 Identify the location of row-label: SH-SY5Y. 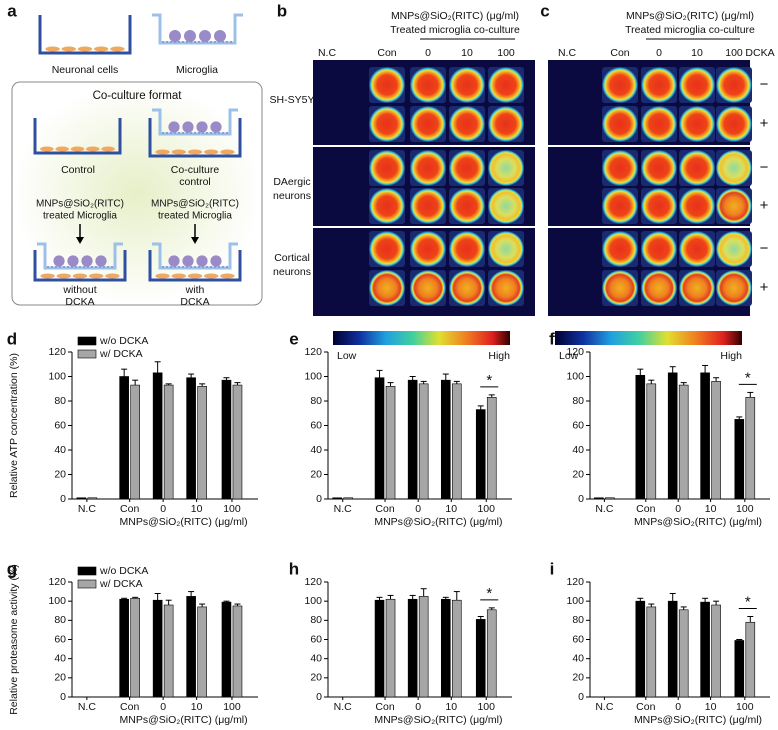
(292, 100).